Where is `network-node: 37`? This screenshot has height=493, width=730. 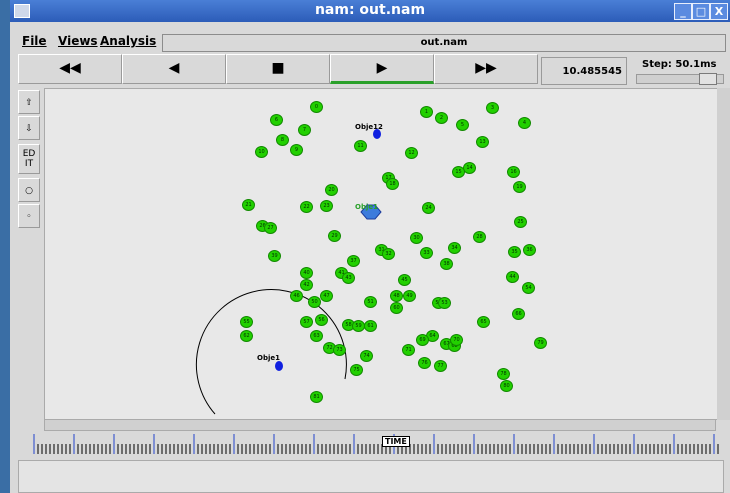 network-node: 37 is located at coordinates (353, 261).